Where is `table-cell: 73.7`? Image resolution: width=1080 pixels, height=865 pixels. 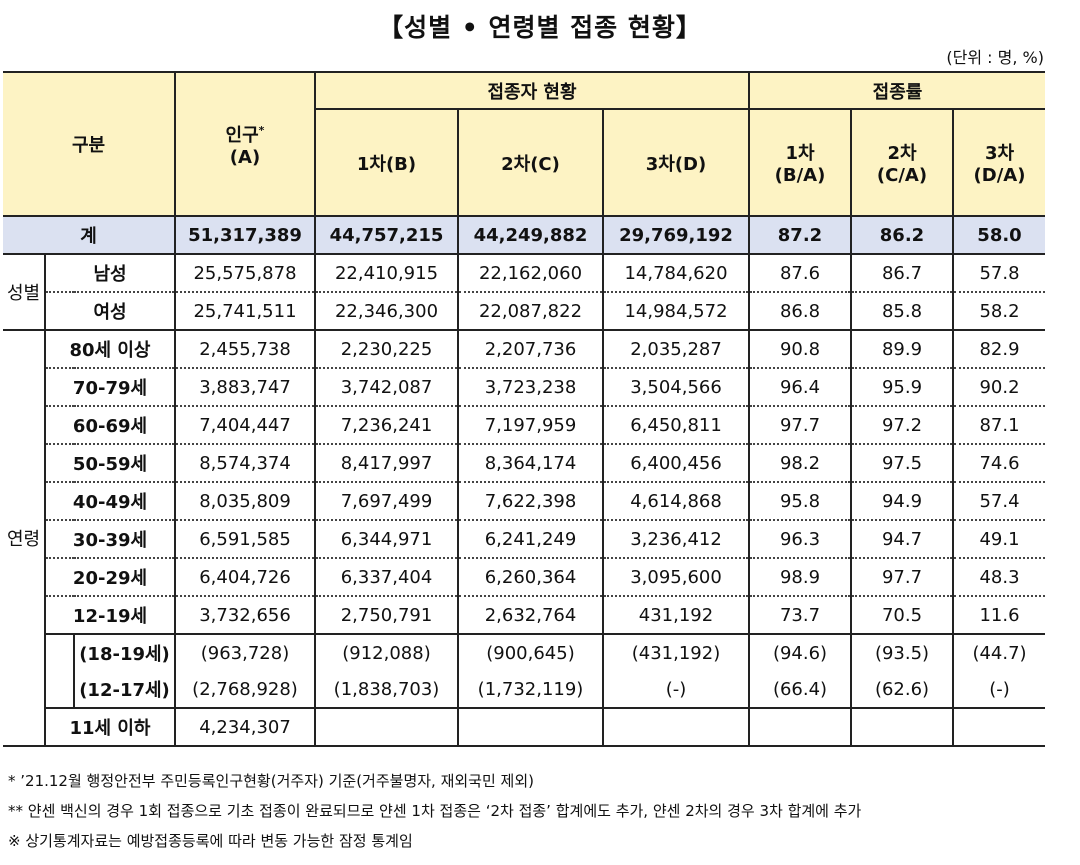
table-cell: 73.7 is located at coordinates (799, 615).